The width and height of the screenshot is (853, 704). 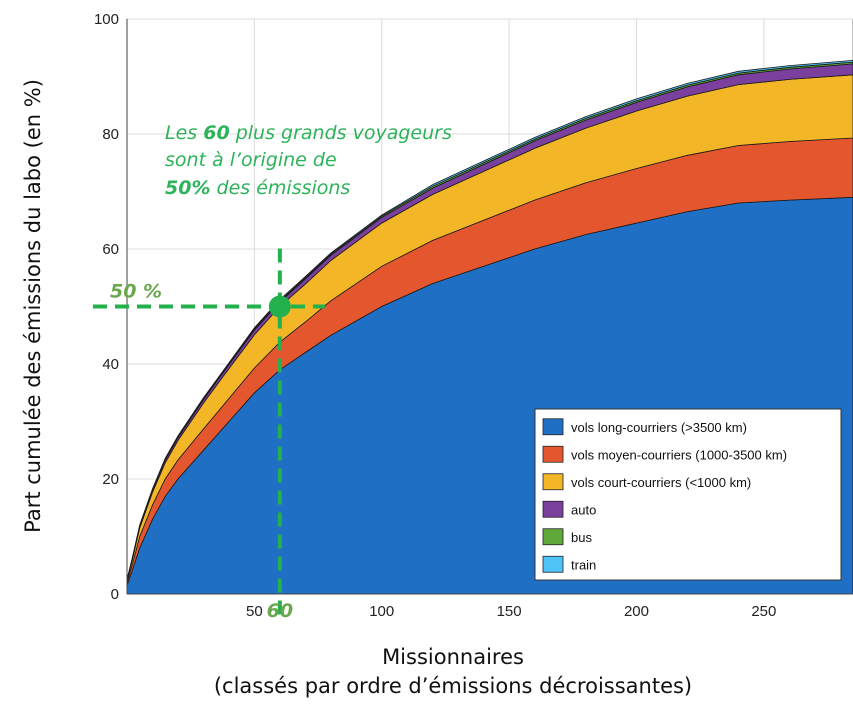 I want to click on x-tick-label-4: 250, so click(x=763, y=611).